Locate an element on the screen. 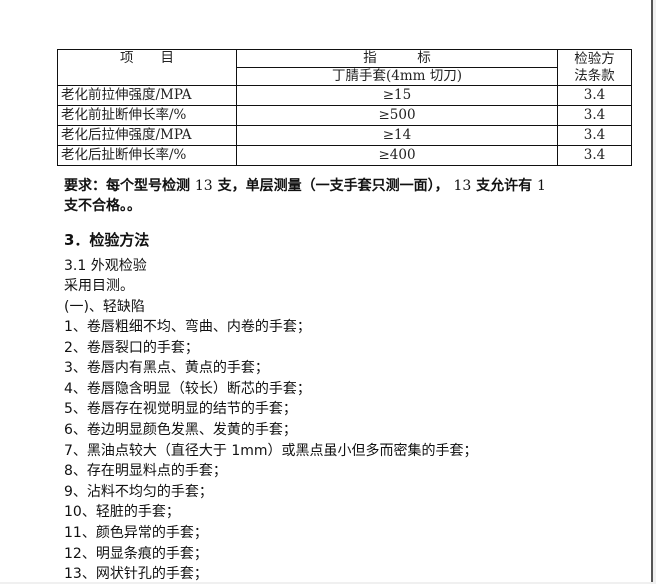 Image resolution: width=656 pixels, height=584 pixels. list-item: 13、网状针孔的手套； is located at coordinates (136, 574).